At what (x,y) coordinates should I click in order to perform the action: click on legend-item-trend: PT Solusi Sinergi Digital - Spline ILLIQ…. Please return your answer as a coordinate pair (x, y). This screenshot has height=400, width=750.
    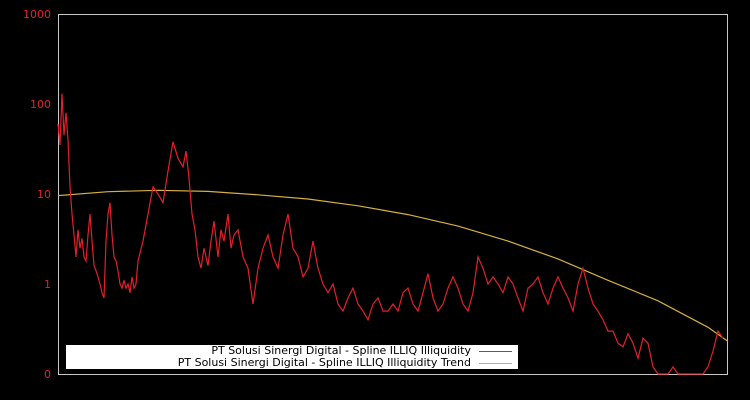
    Looking at the image, I should click on (345, 363).